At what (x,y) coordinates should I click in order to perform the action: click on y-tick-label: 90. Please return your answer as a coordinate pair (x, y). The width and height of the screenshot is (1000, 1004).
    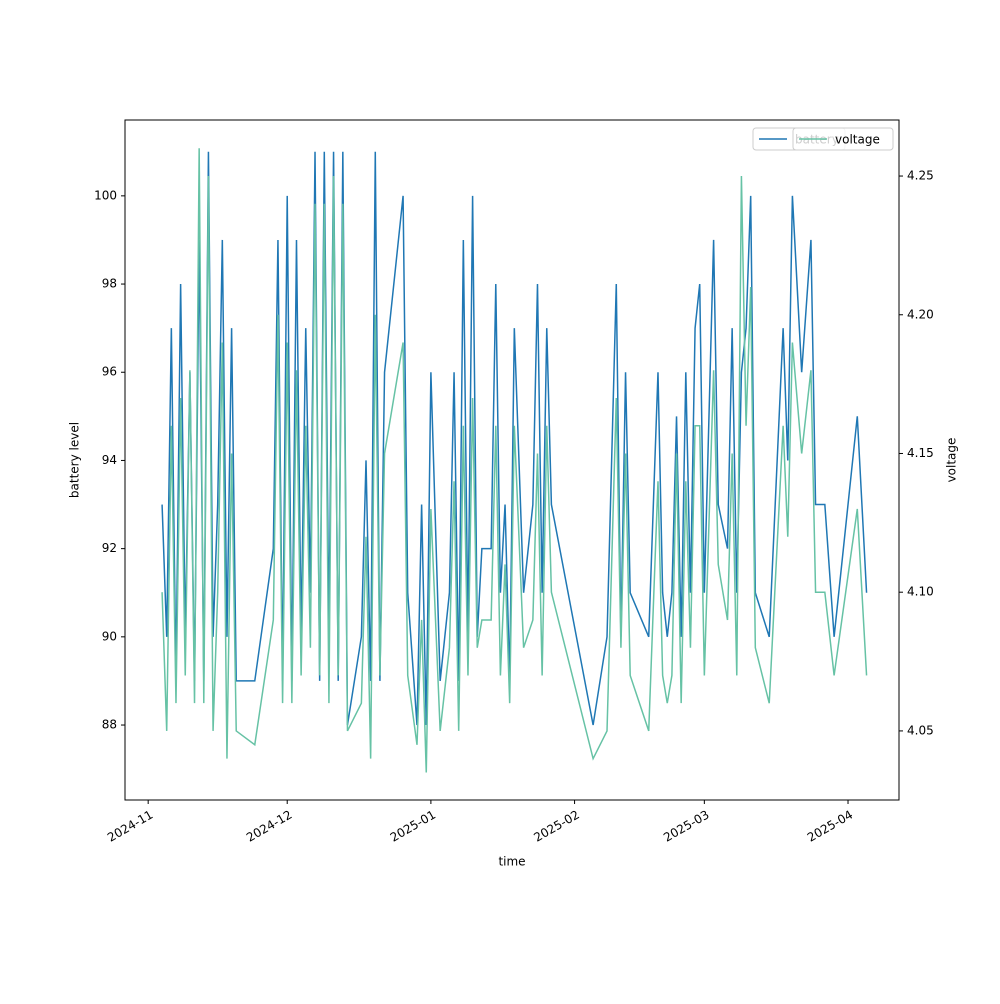
    Looking at the image, I should click on (109, 636).